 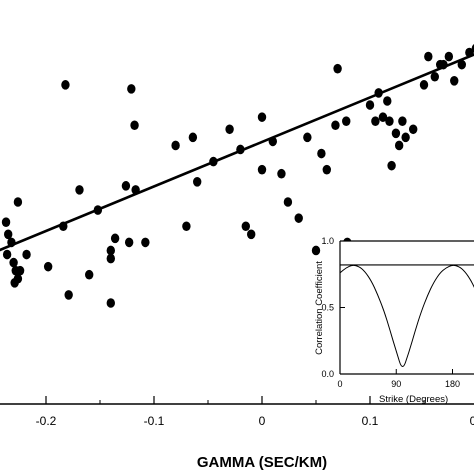 What do you see at coordinates (413, 399) in the screenshot?
I see `inset-x-axis-title: Strike (Degrees)` at bounding box center [413, 399].